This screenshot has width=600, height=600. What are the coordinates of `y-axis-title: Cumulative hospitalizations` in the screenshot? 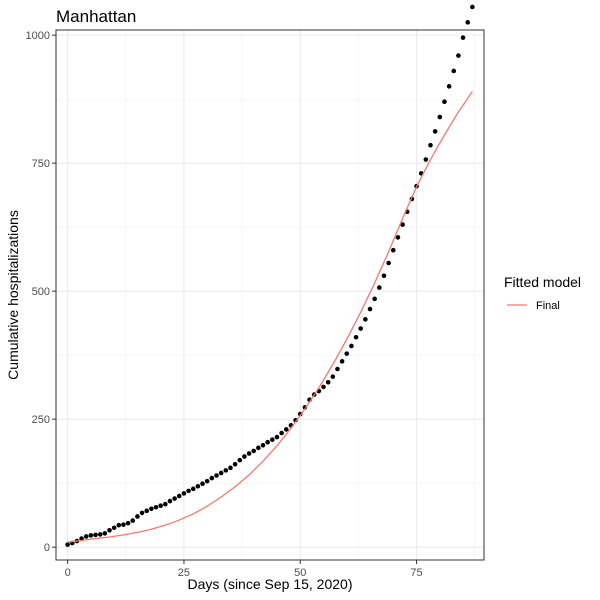 It's located at (13, 295).